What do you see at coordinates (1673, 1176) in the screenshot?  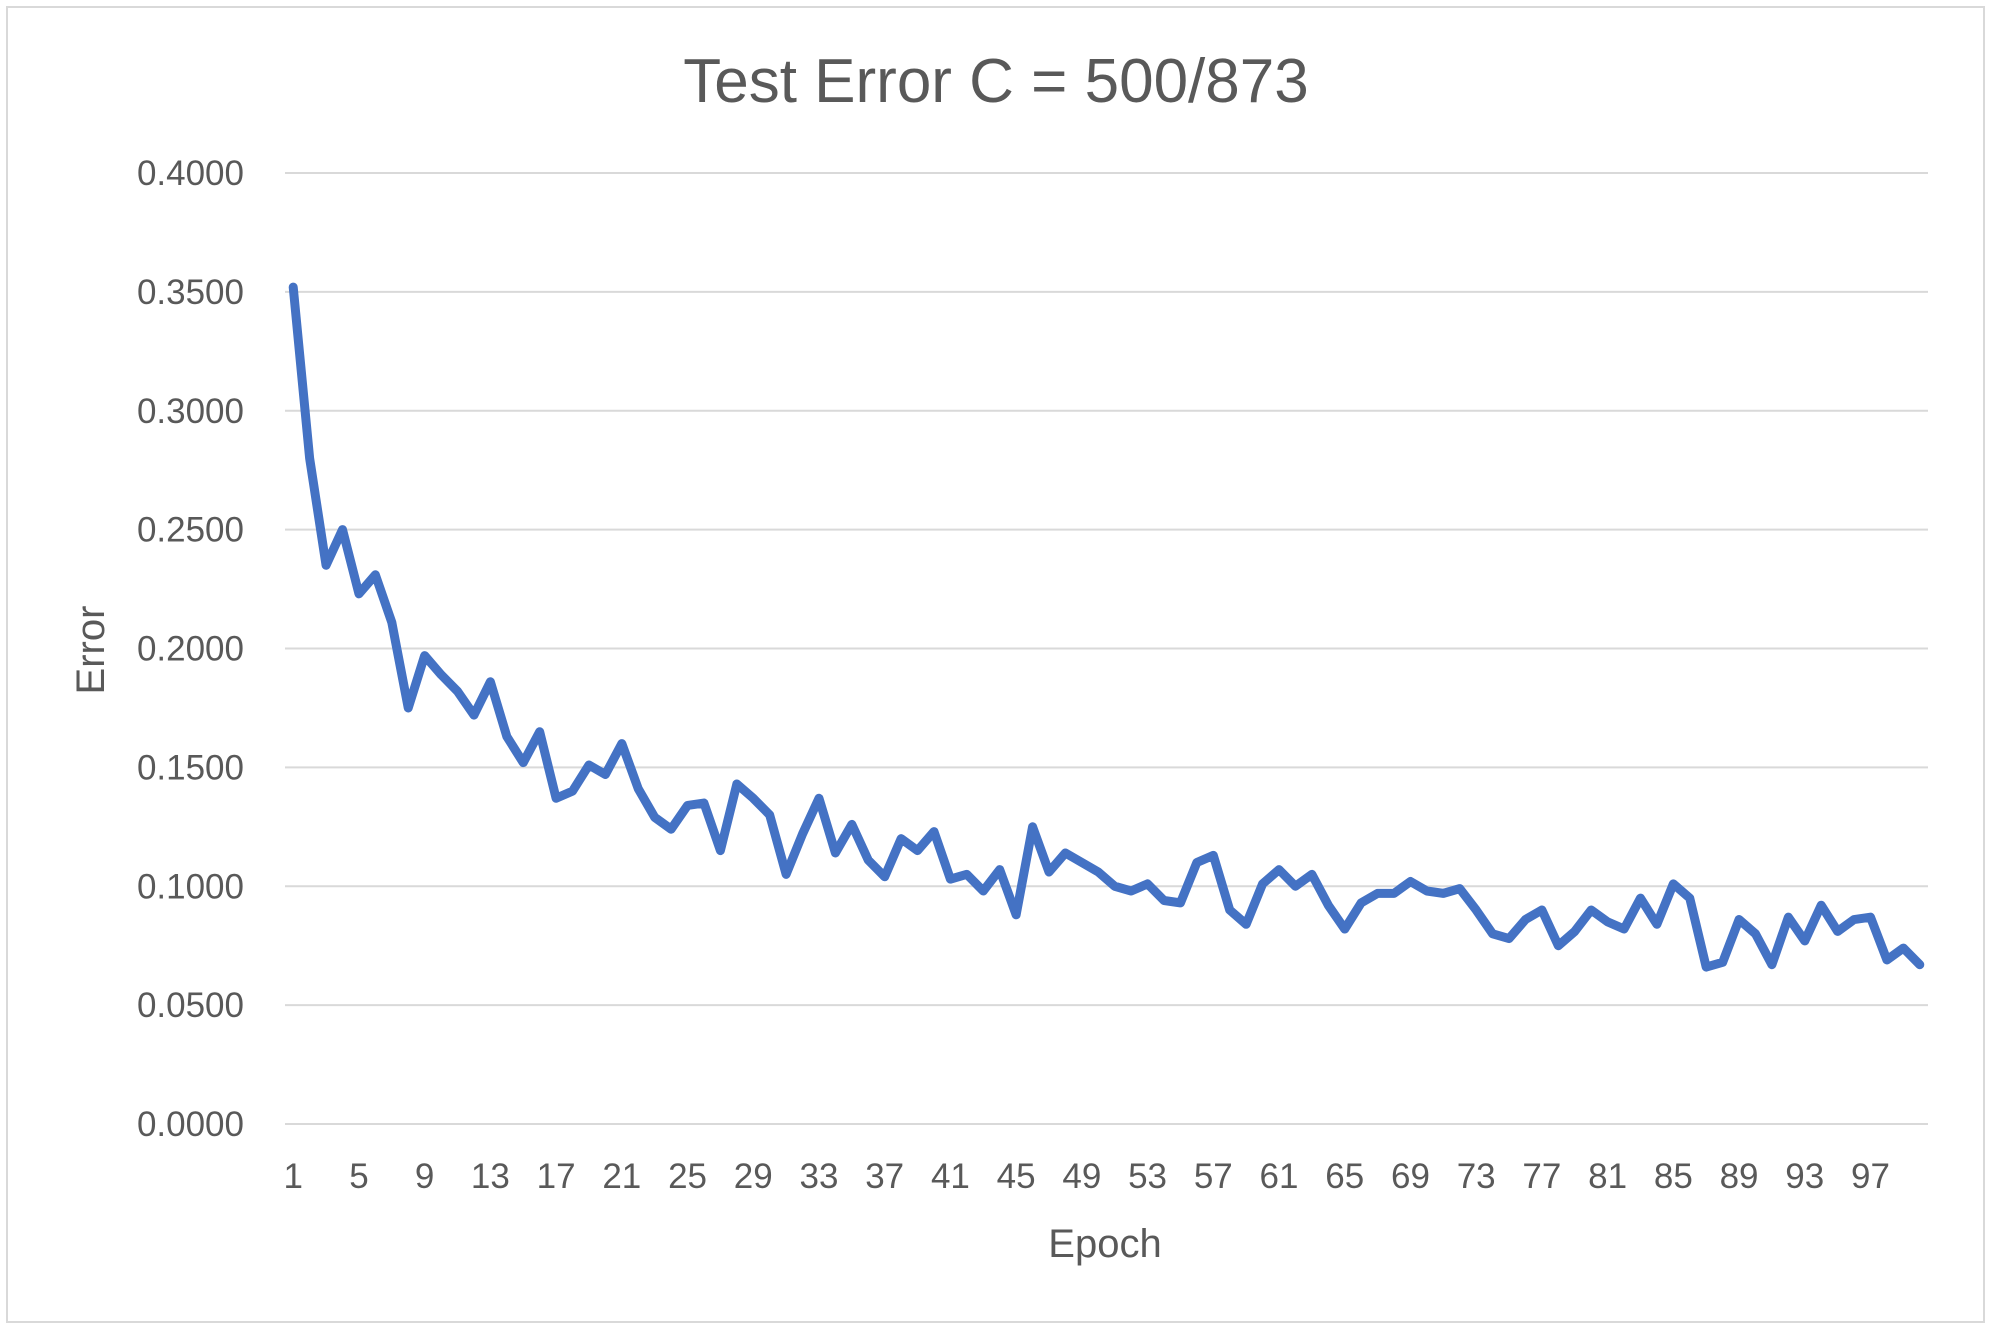 I see `x-tick-label: 85` at bounding box center [1673, 1176].